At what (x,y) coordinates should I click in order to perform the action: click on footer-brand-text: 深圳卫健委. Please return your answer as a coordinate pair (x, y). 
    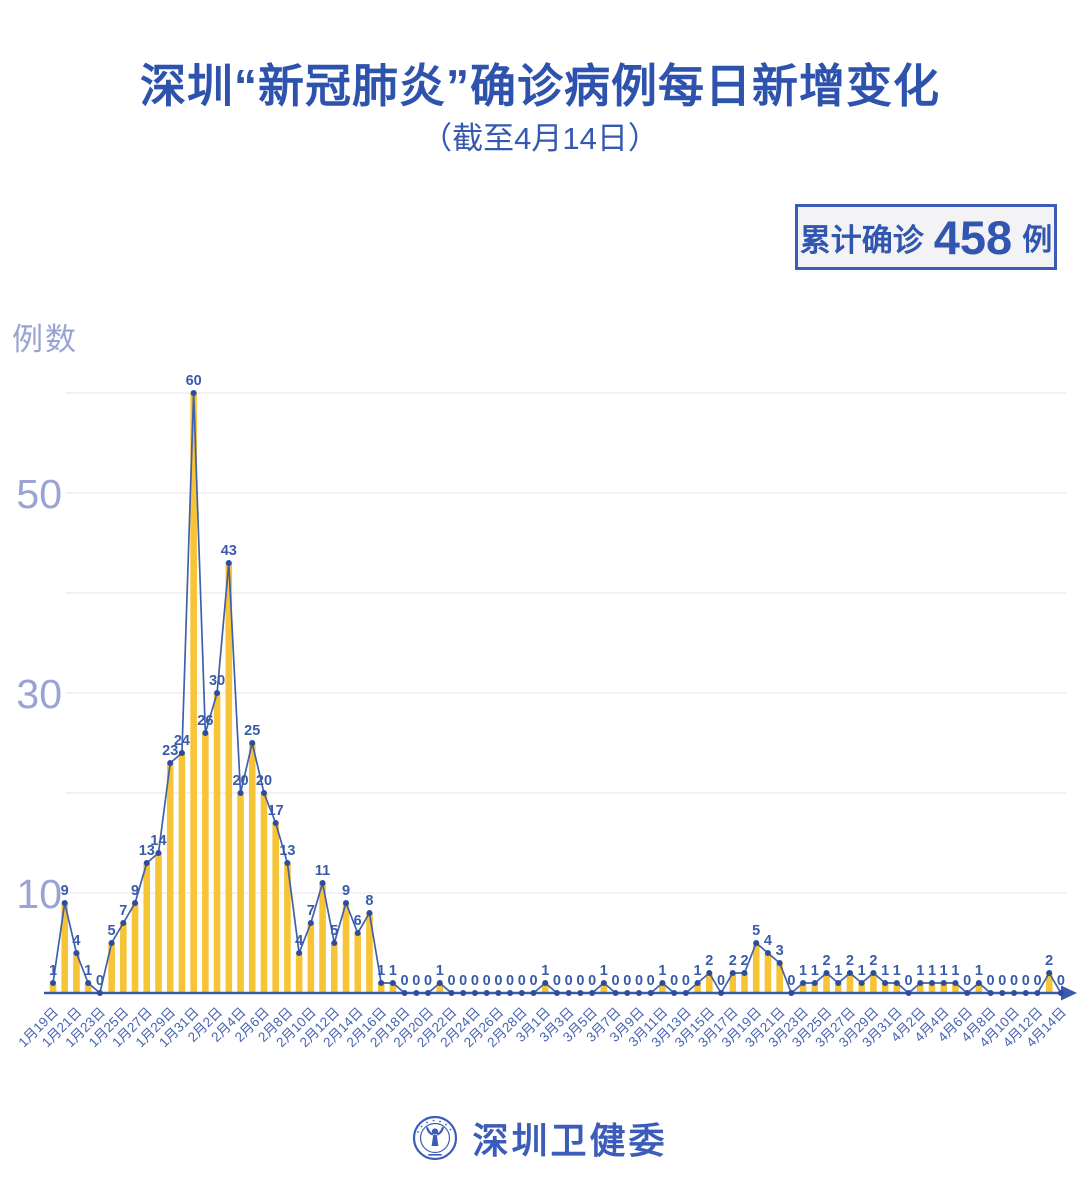
    Looking at the image, I should click on (570, 1140).